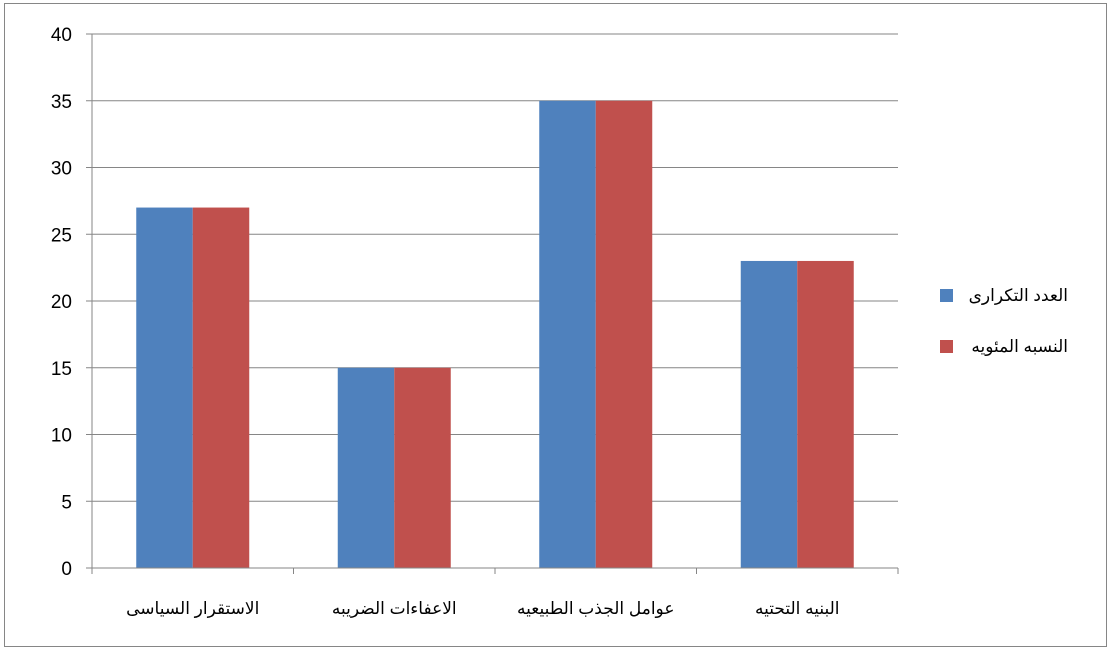 Image resolution: width=1113 pixels, height=653 pixels. I want to click on y-tick-label: 40, so click(61, 35).